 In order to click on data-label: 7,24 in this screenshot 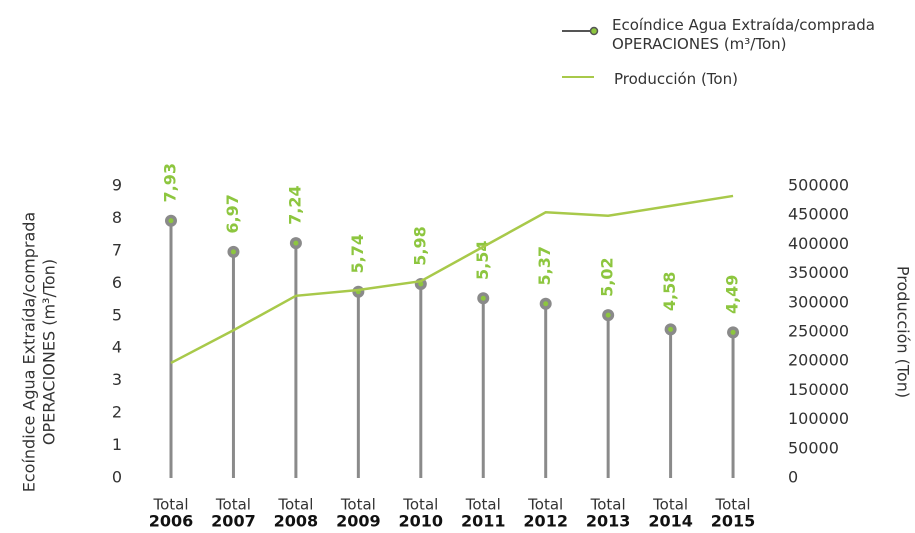, I will do `click(294, 204)`.